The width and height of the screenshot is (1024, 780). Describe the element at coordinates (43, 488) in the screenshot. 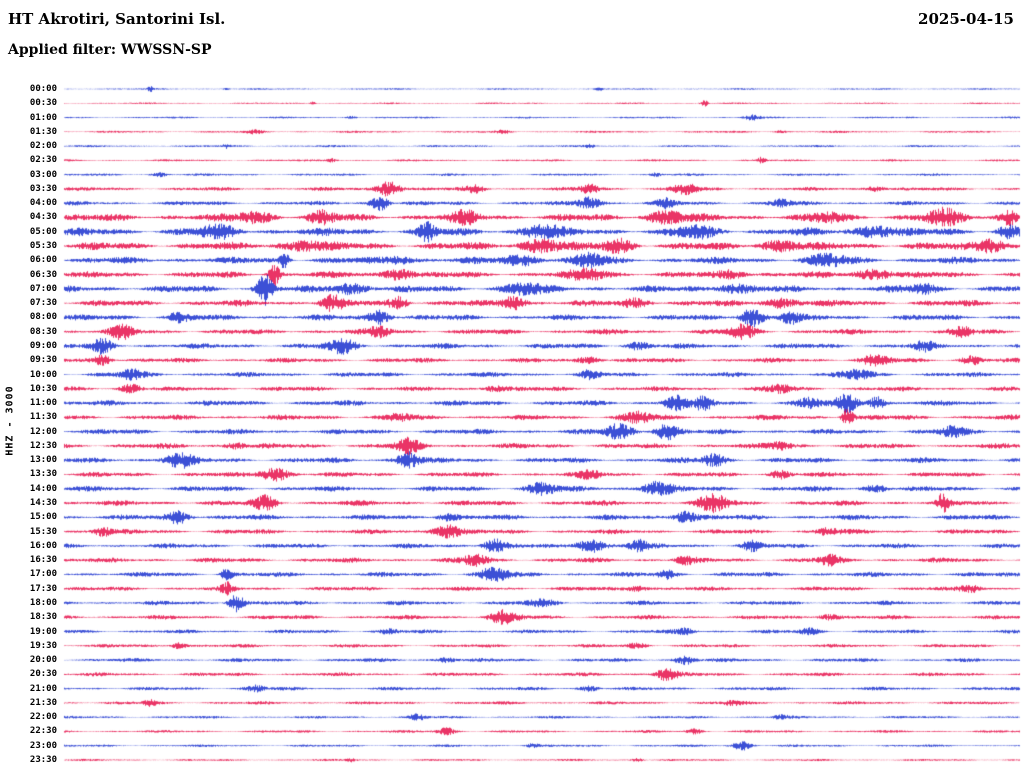

I see `time-label: 14:00` at that location.